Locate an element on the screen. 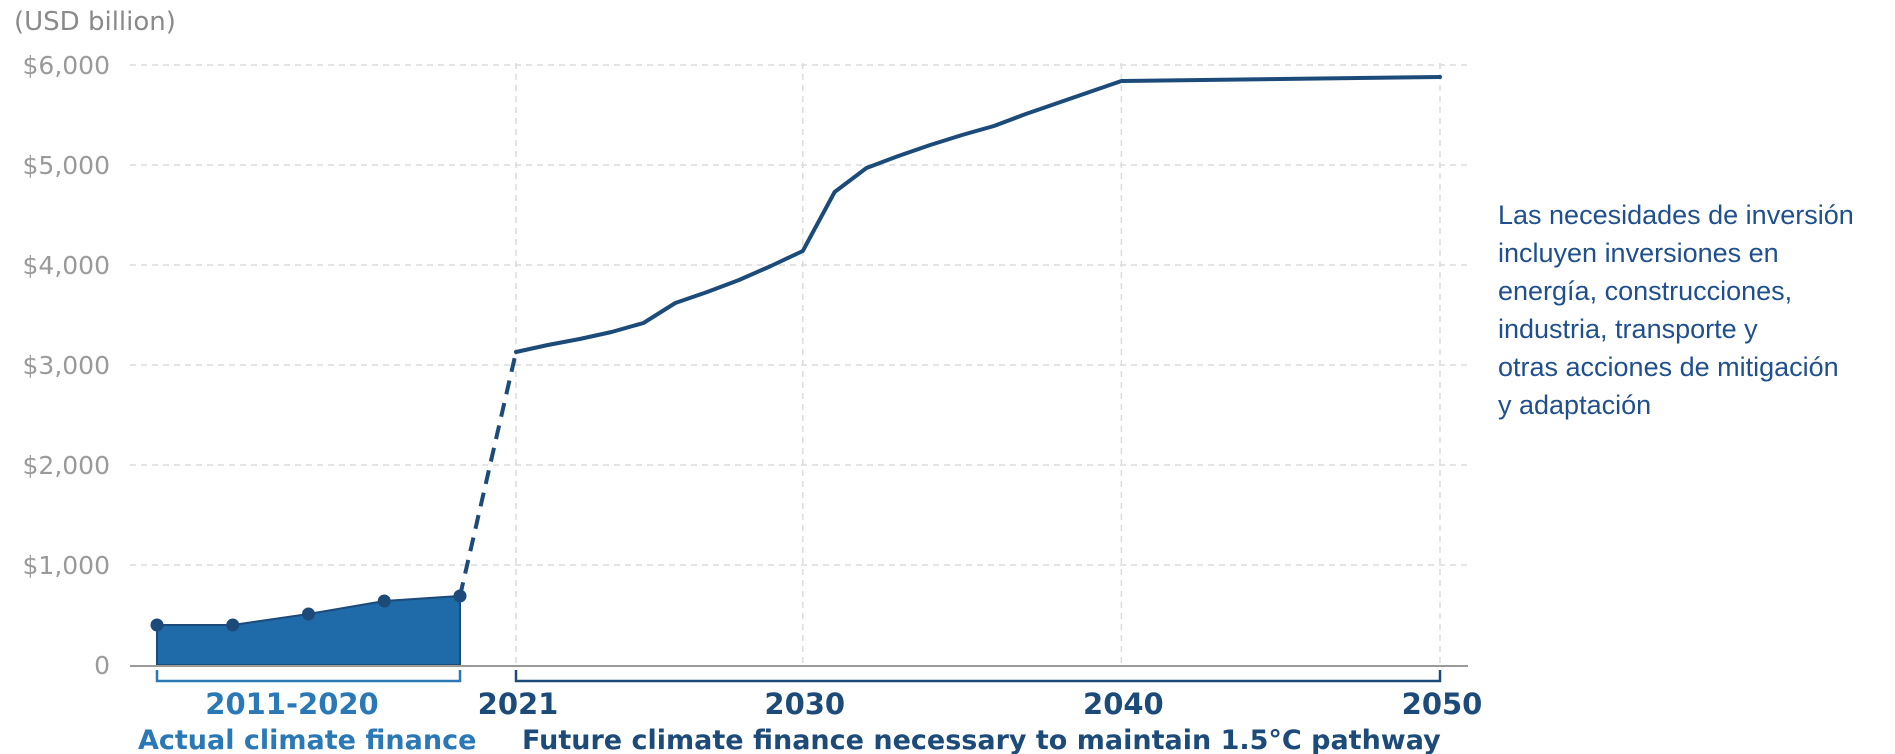  actual-period-bracket is located at coordinates (308, 676).